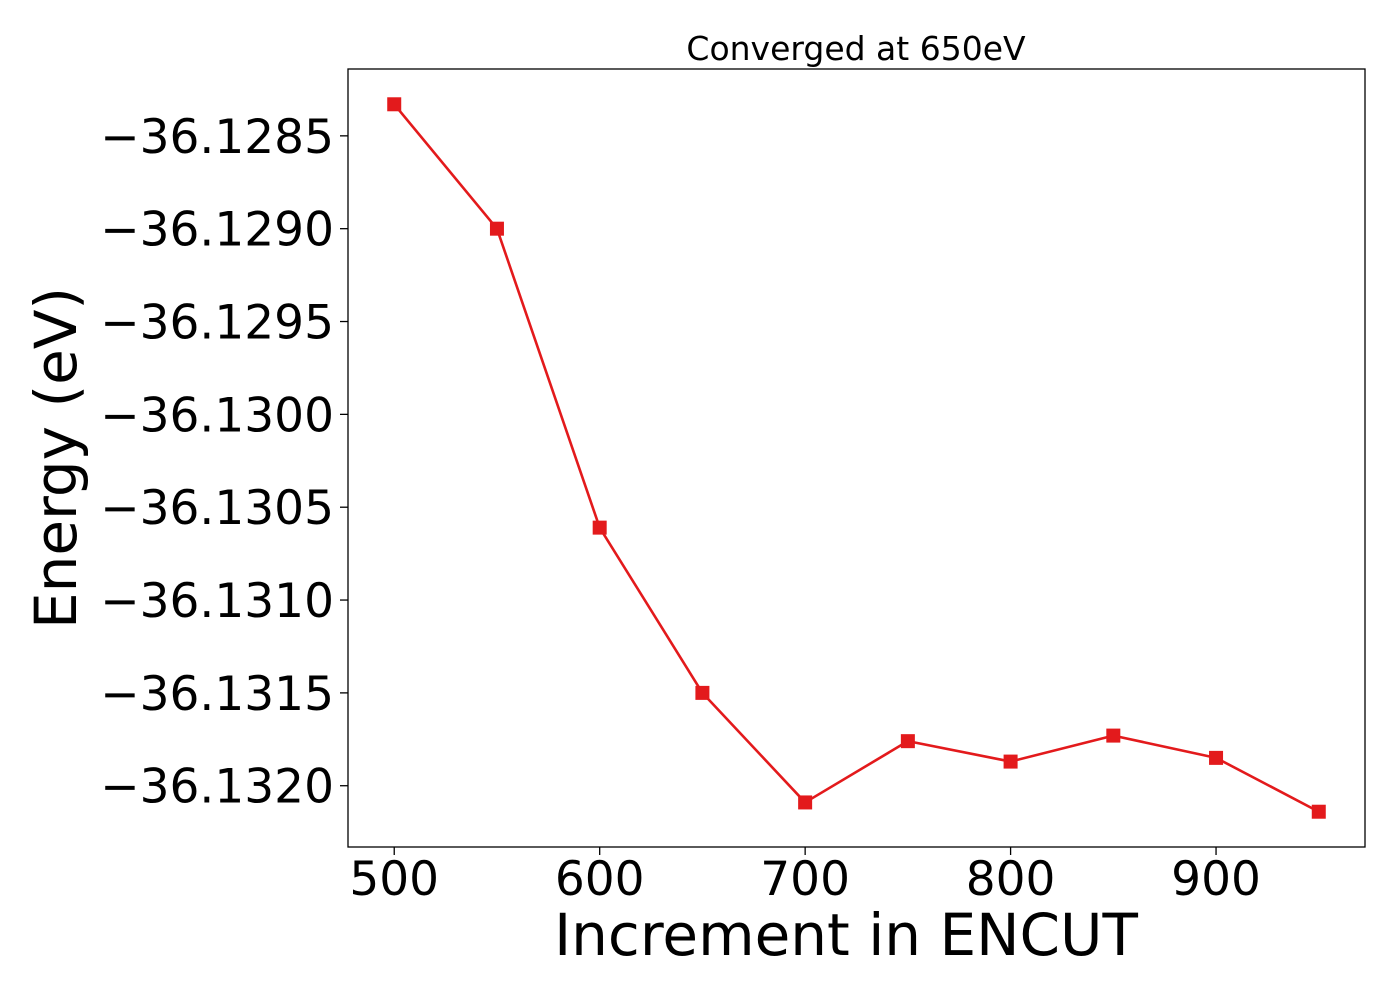 This screenshot has height=1000, width=1400. I want to click on y-tick-label: −36.1305, so click(217, 508).